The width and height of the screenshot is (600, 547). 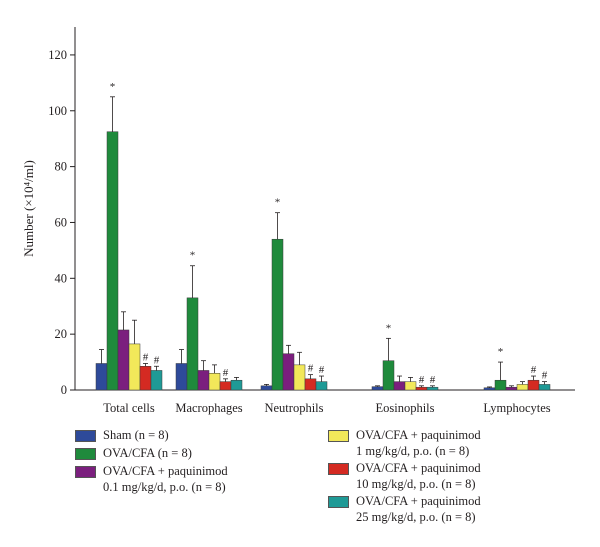 I want to click on legend-label-paq-25: OVA/CFA + paquinimod, so click(x=418, y=501).